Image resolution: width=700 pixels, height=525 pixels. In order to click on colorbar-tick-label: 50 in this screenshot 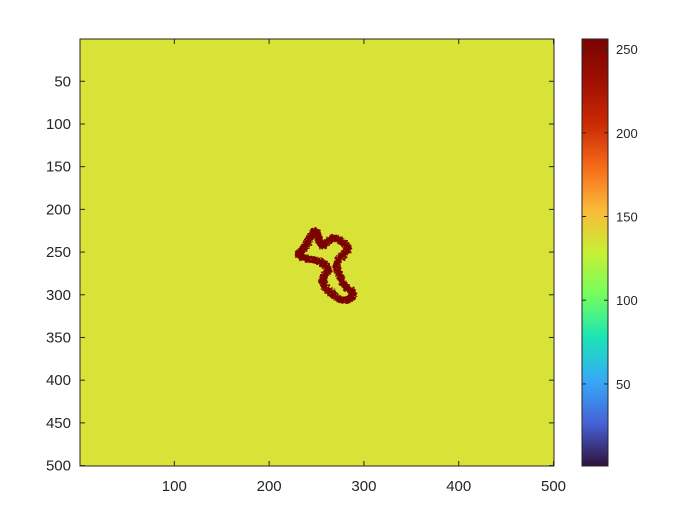, I will do `click(623, 384)`.